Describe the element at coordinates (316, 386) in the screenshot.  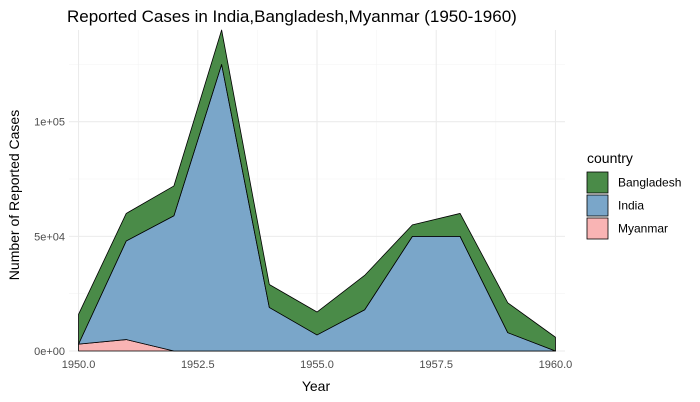
I see `x-axis-title: Year` at that location.